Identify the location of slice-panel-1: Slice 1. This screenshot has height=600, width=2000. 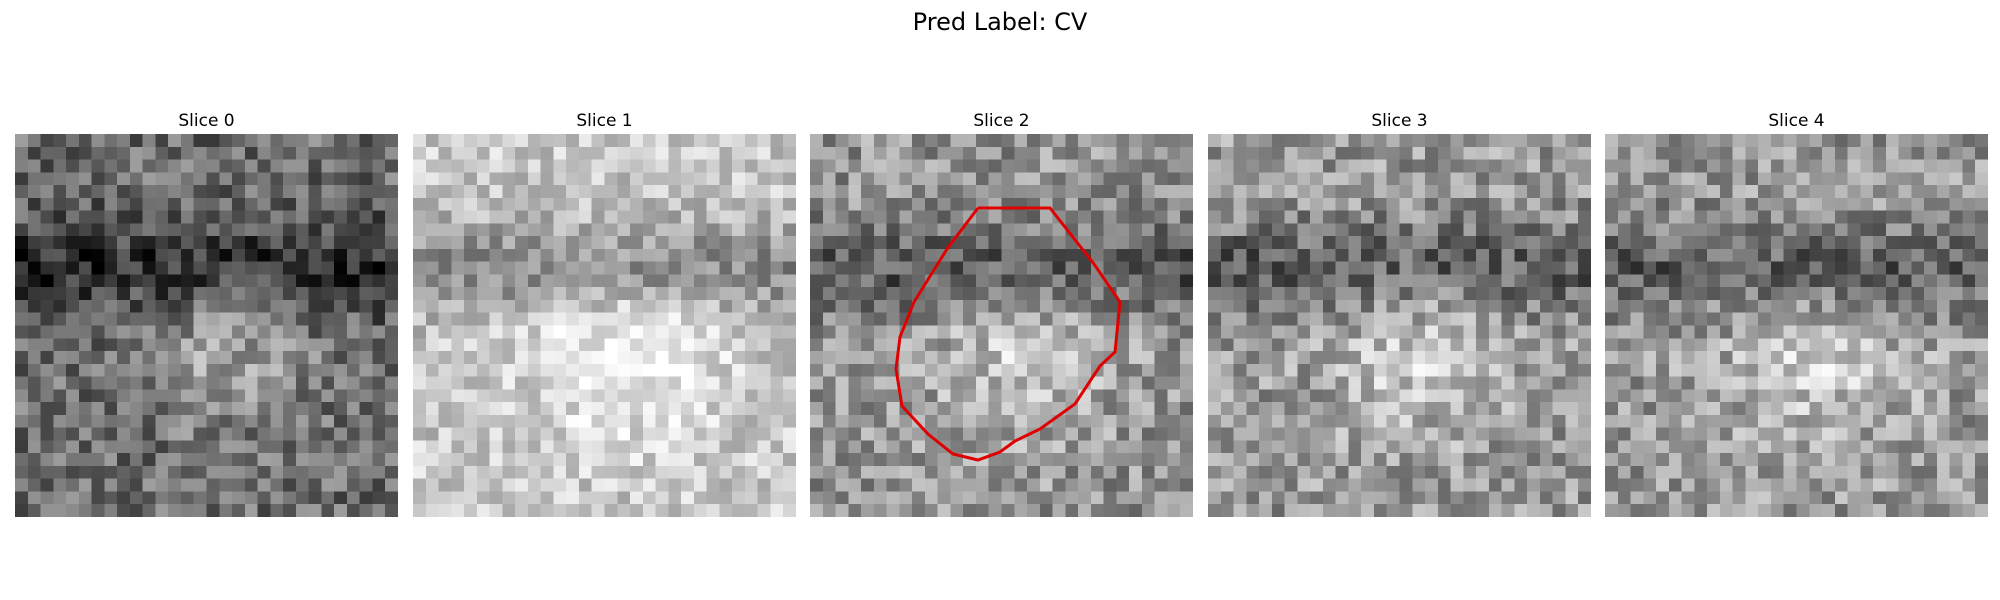
(604, 313).